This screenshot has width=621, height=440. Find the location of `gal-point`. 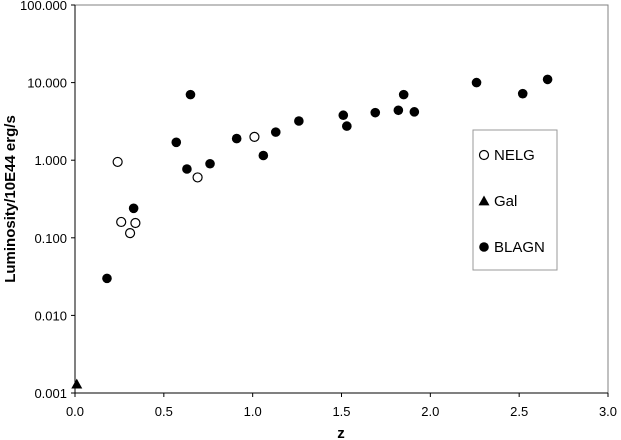

gal-point is located at coordinates (77, 383).